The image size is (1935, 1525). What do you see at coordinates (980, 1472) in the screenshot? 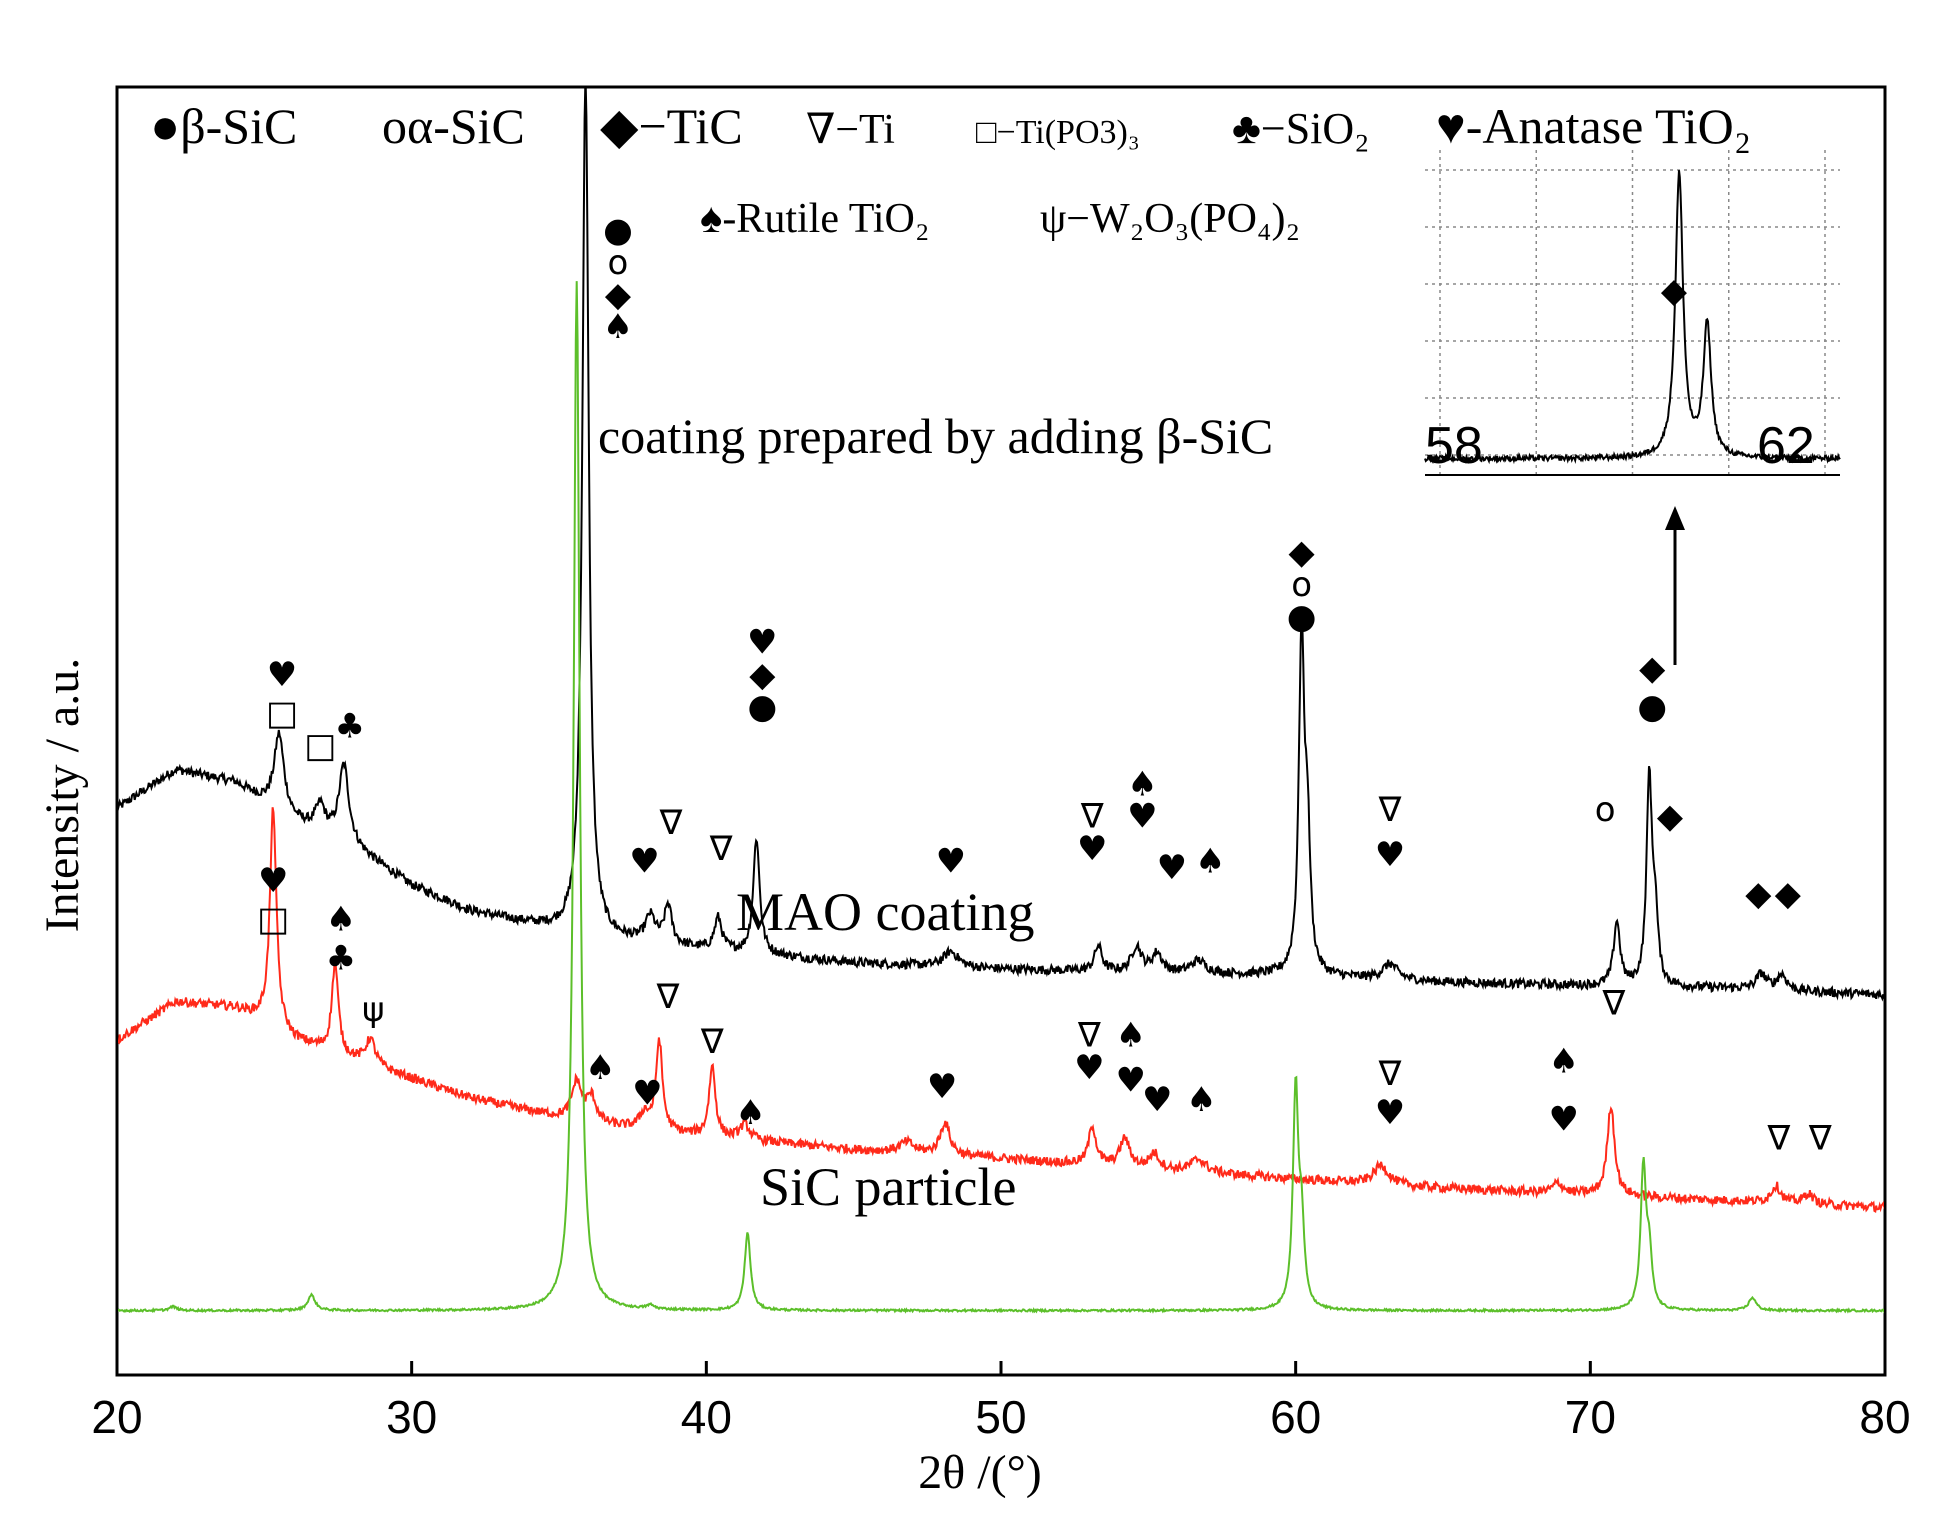
I see `x-axis-title: 2θ /(°)` at bounding box center [980, 1472].